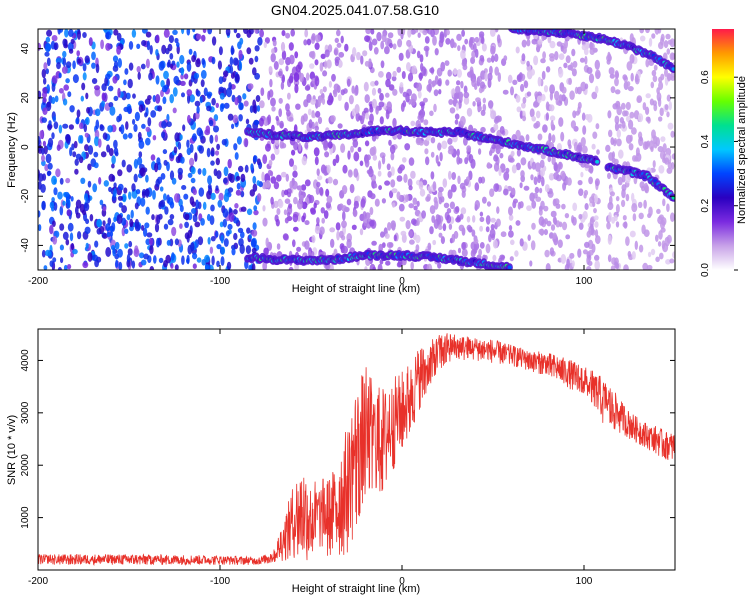 The height and width of the screenshot is (600, 750). I want to click on figure-title: GN04.2025.041.07.58.G10, so click(355, 10).